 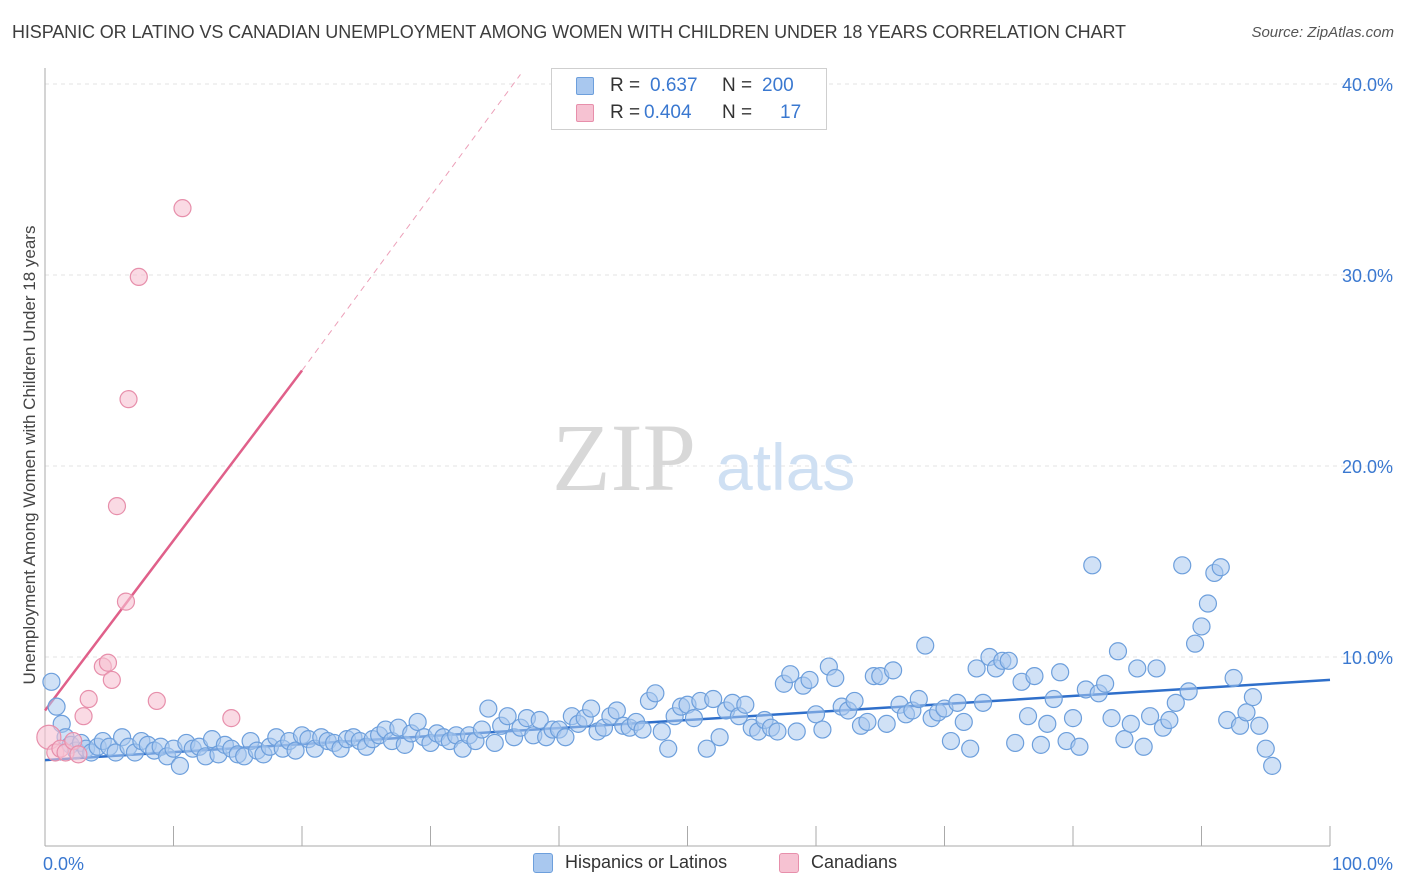 I want to click on y-tick-label: 40.0%, so click(x=1367, y=85).